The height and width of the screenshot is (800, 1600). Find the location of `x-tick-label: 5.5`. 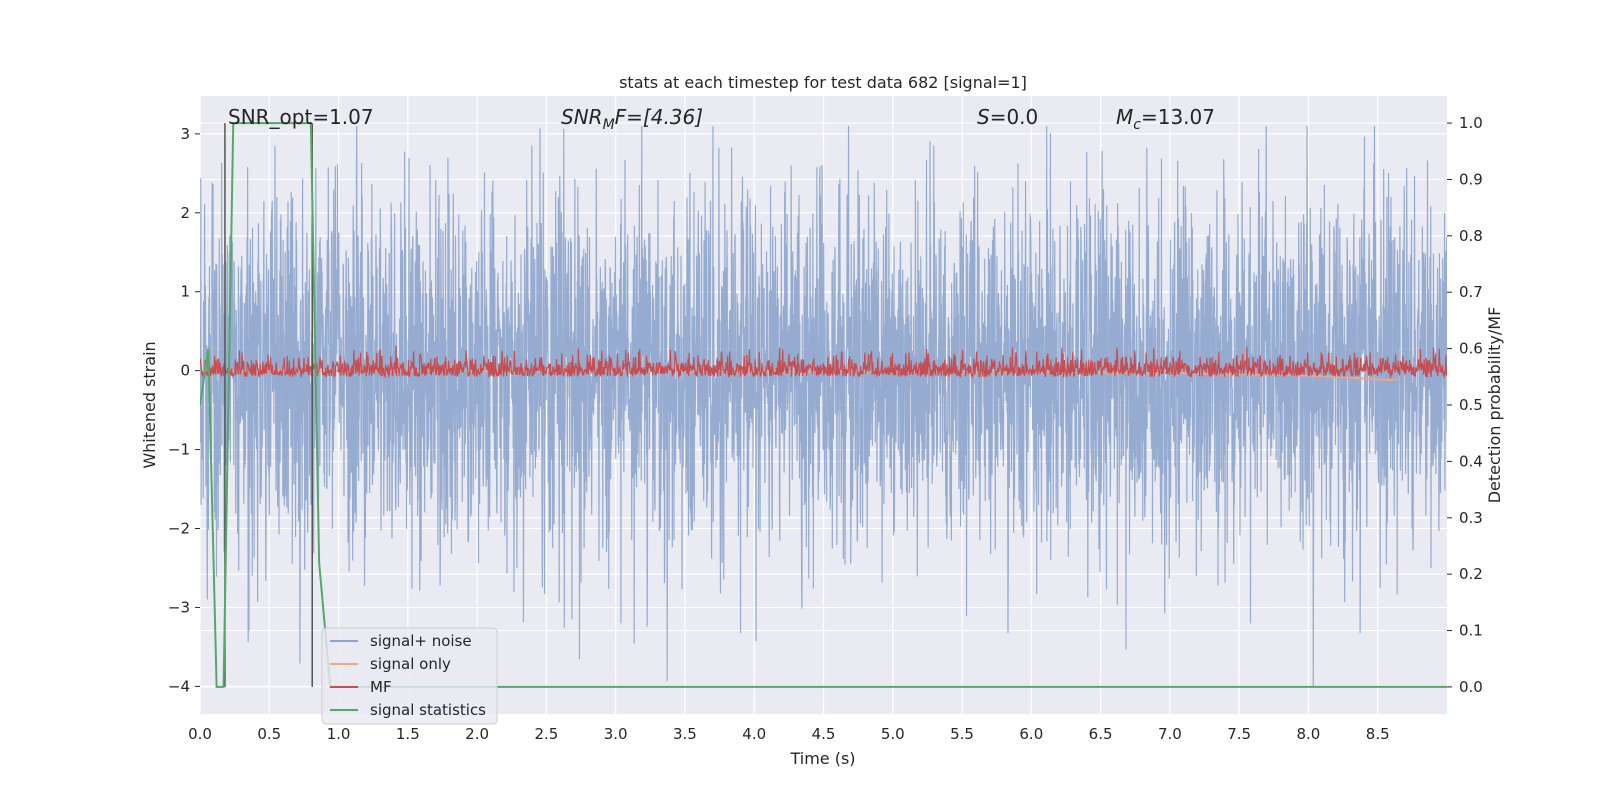

x-tick-label: 5.5 is located at coordinates (962, 734).